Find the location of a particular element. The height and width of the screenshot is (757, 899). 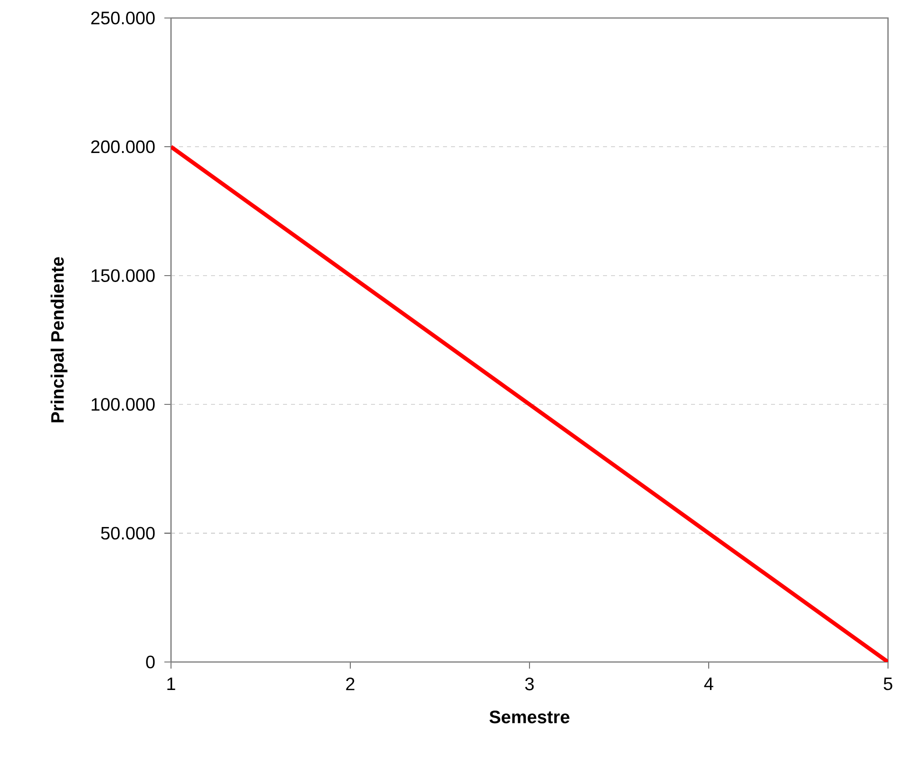

x-tick-label: 2 is located at coordinates (350, 684).